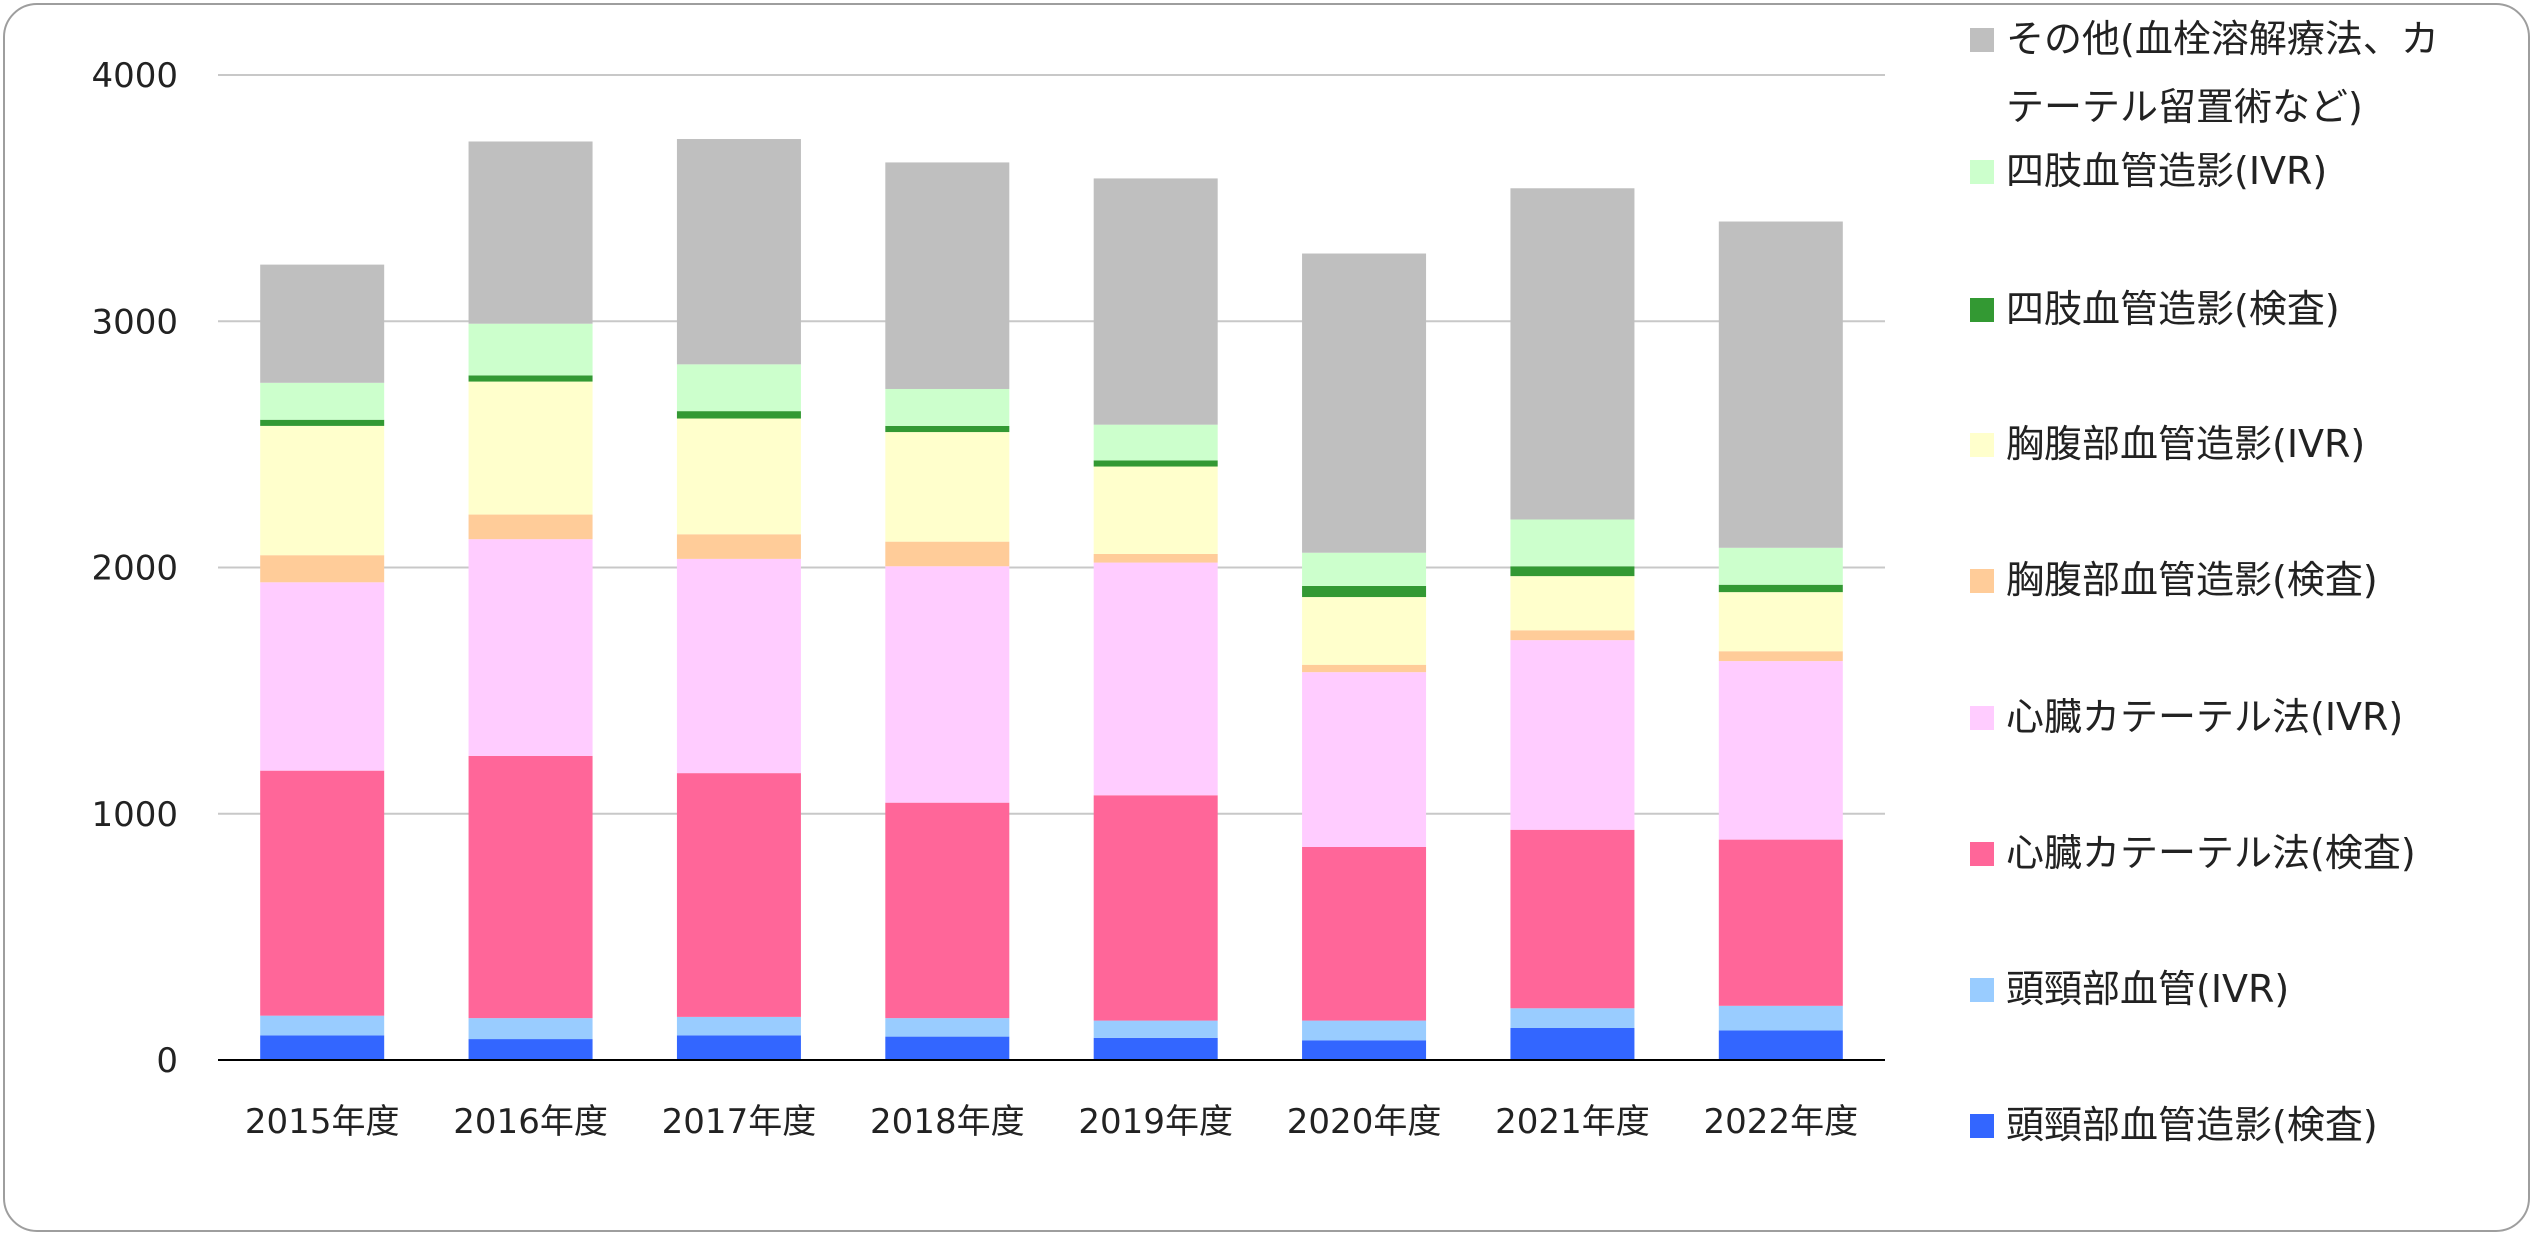 The height and width of the screenshot is (1237, 2535). Describe the element at coordinates (1572, 1122) in the screenshot. I see `x-tick-label: 2021年度` at that location.